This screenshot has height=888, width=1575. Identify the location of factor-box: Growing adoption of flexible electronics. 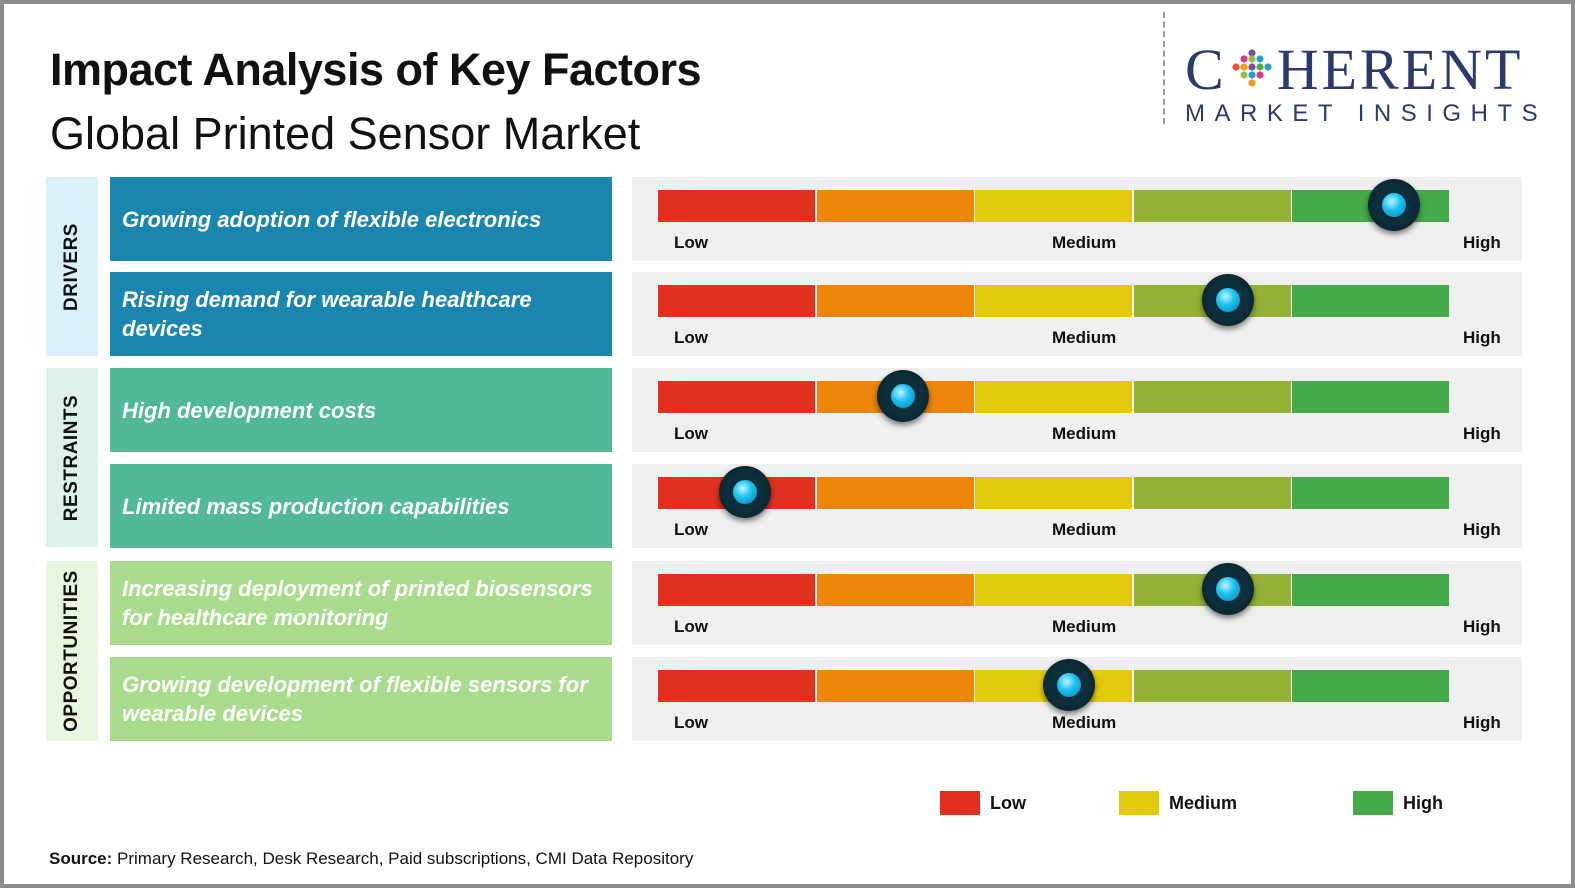
(361, 219).